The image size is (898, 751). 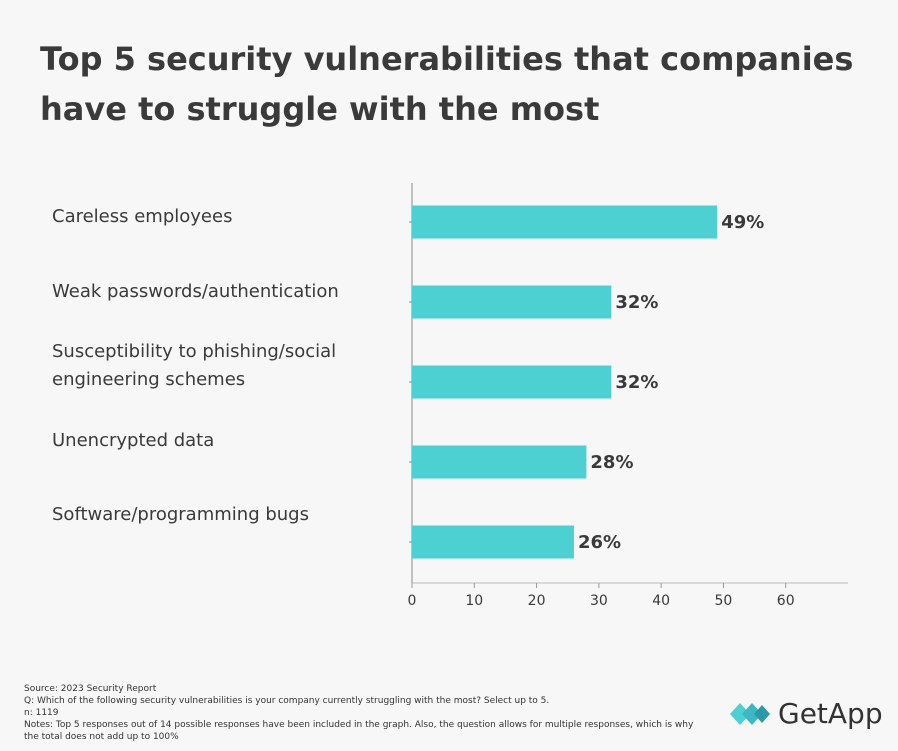 I want to click on x-tick-label: 10, so click(x=474, y=601).